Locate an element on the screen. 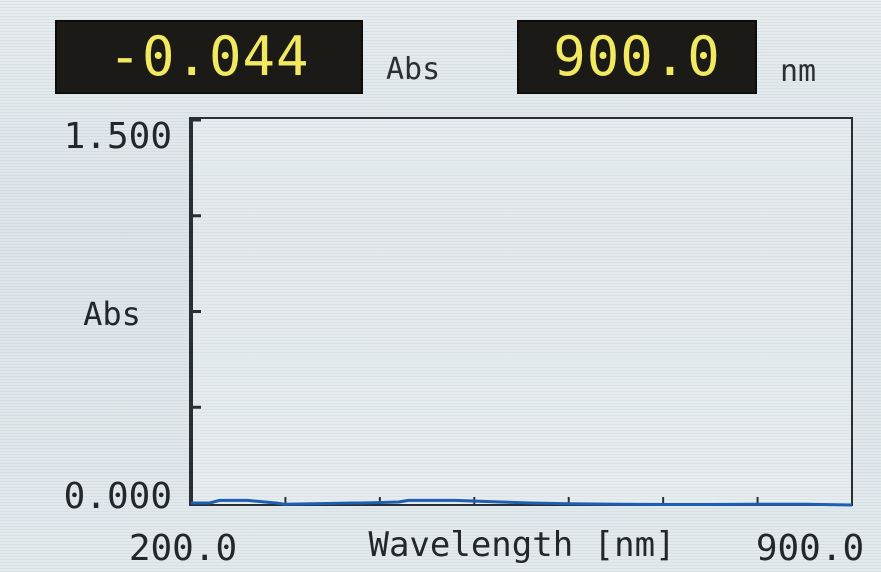 The image size is (881, 572). absorbance-value: -0.044 is located at coordinates (209, 56).